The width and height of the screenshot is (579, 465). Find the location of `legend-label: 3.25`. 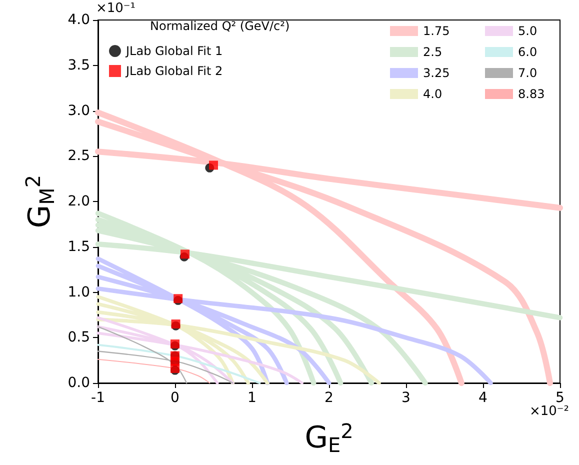

legend-label: 3.25 is located at coordinates (436, 73).